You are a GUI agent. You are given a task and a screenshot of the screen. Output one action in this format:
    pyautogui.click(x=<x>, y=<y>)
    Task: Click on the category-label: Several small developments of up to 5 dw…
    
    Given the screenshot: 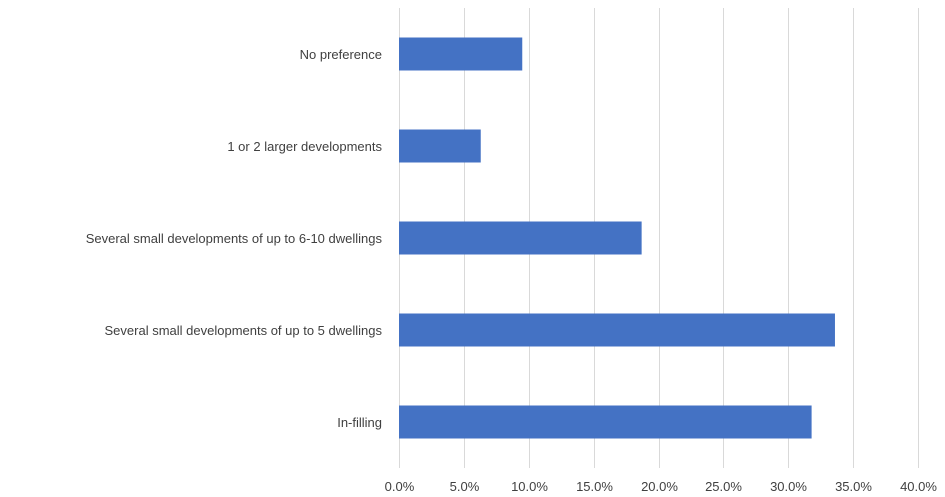 What is the action you would take?
    pyautogui.click(x=244, y=330)
    